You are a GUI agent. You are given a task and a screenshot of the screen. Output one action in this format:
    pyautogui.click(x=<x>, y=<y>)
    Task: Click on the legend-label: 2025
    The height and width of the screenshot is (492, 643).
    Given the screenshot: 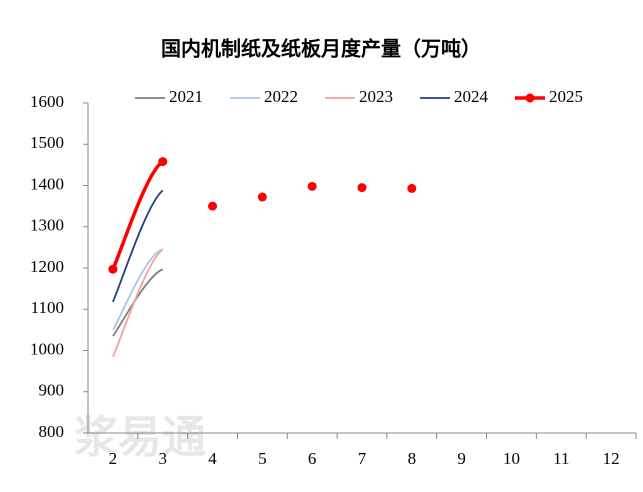 What is the action you would take?
    pyautogui.click(x=566, y=96)
    